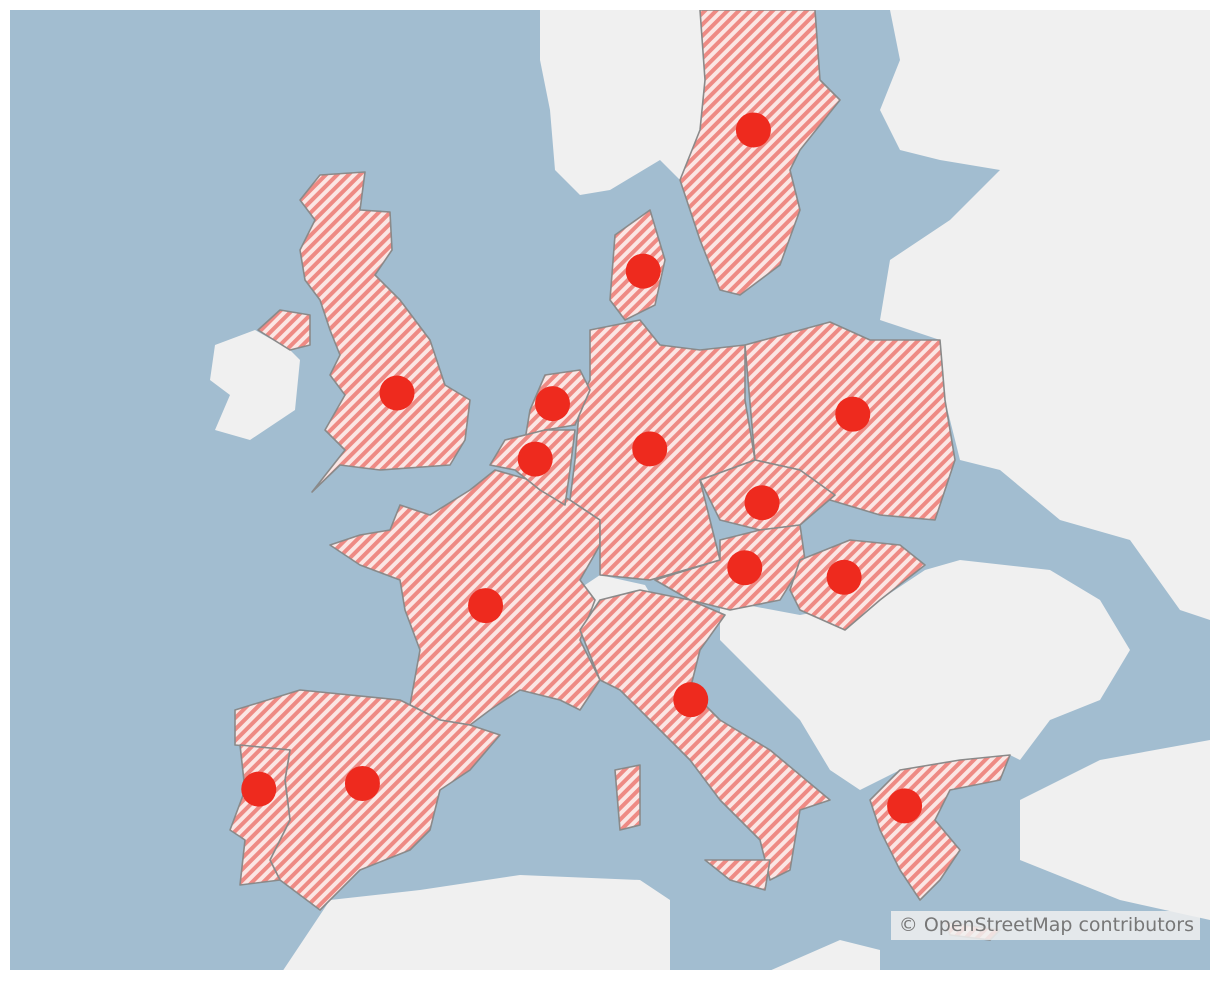  Describe the element at coordinates (760, 153) in the screenshot. I see `country-sweden` at that location.